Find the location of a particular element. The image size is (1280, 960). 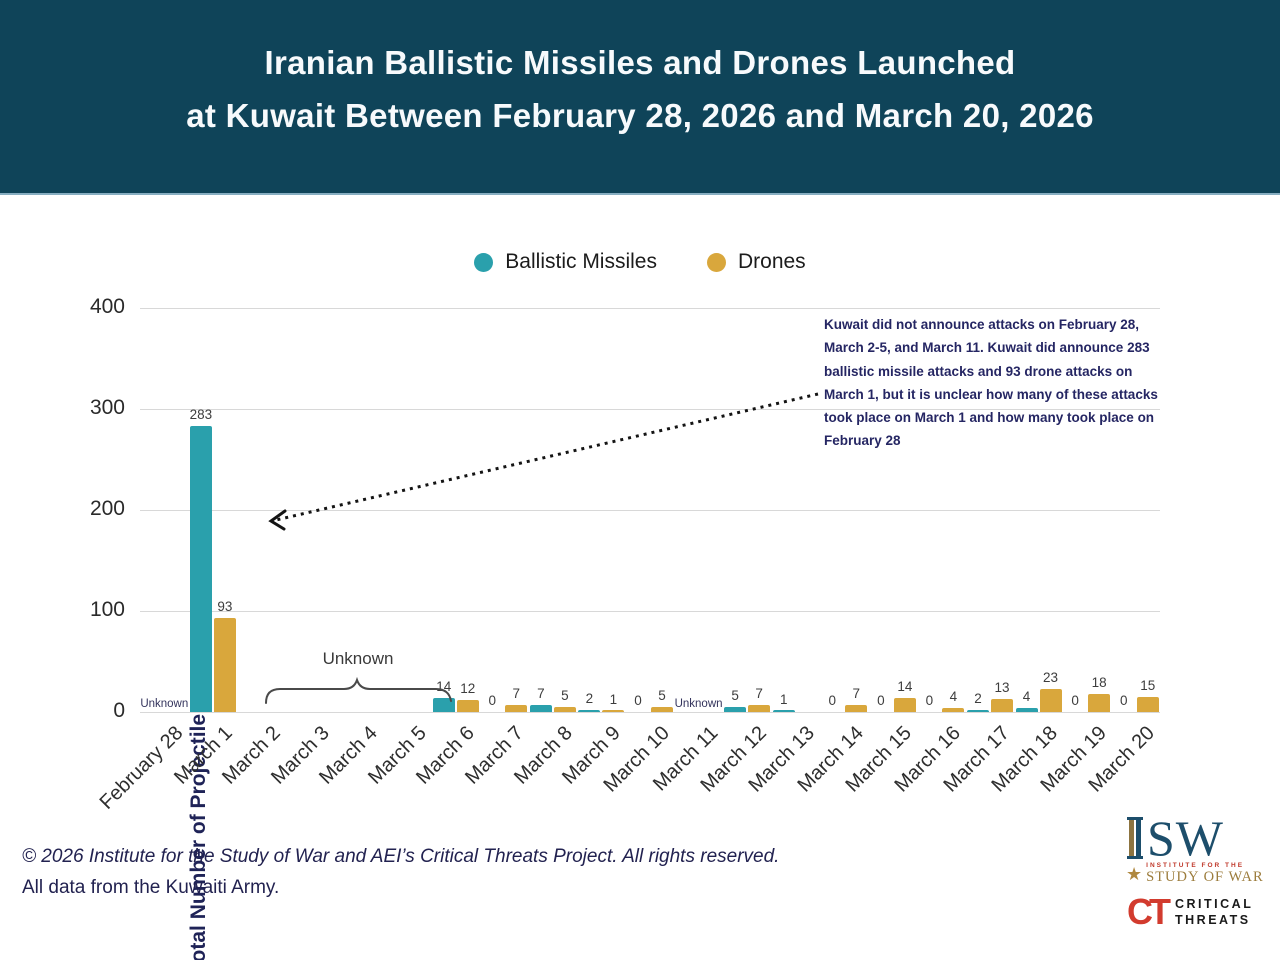

bar-value-label: 23 is located at coordinates (1051, 677).